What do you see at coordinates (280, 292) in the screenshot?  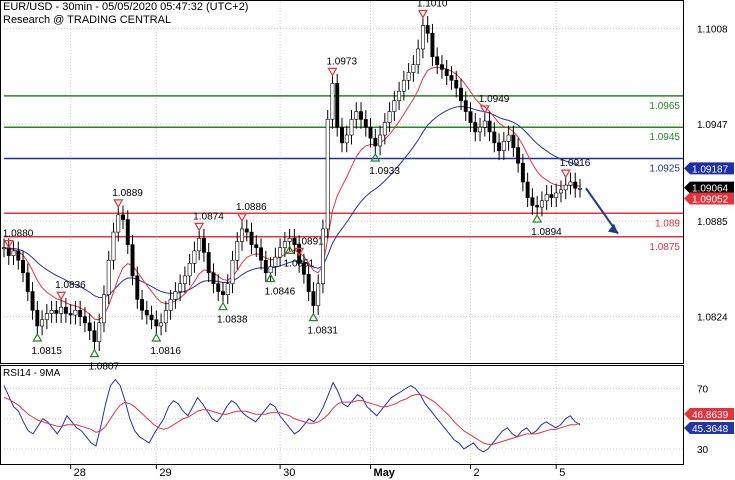 I see `swing-low-label: 1.0846` at bounding box center [280, 292].